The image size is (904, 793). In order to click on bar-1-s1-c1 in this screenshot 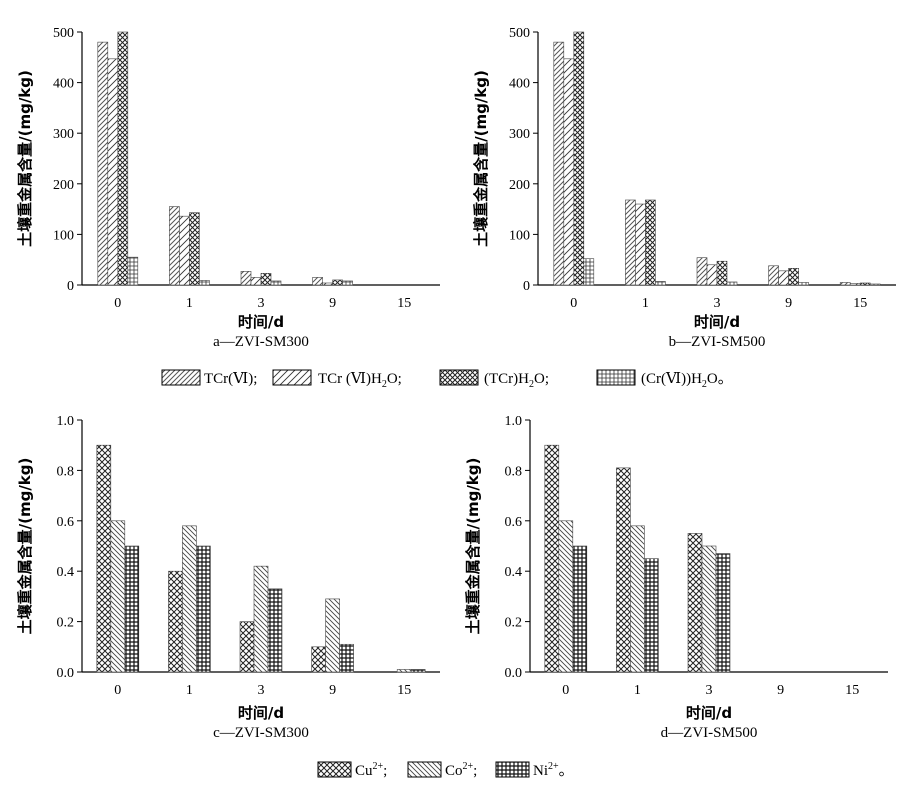, I will do `click(640, 244)`.